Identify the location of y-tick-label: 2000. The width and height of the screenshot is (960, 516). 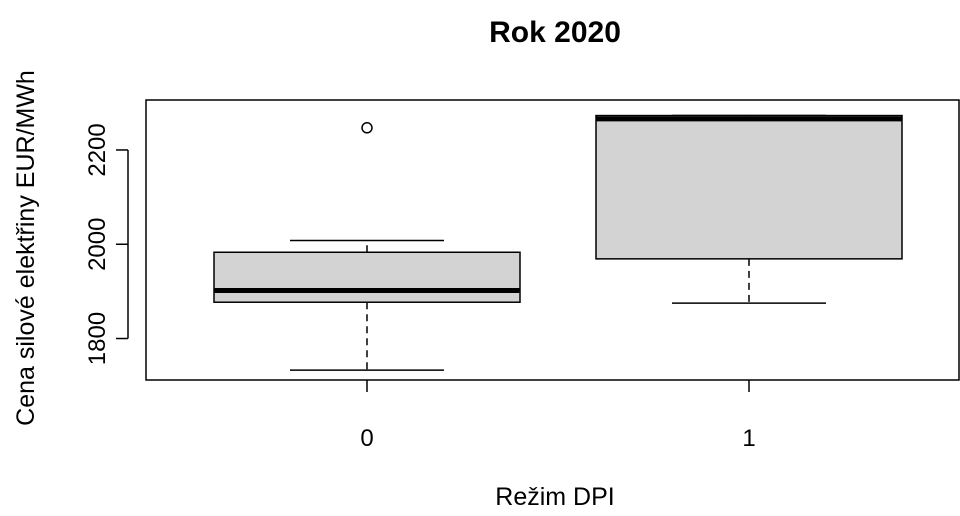
(97, 244).